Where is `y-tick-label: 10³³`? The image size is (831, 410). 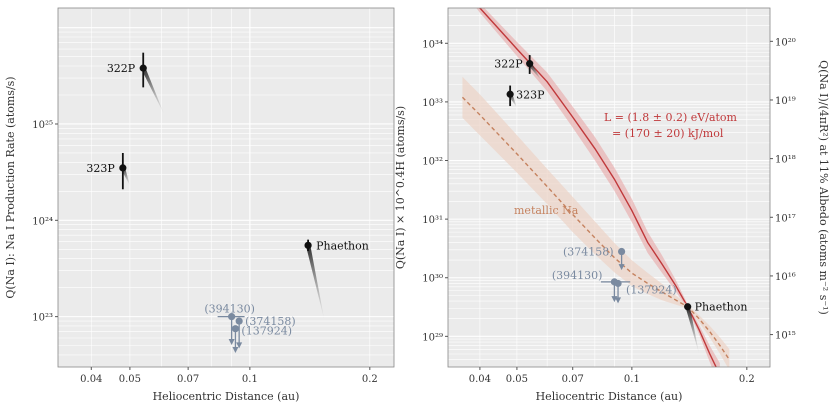
y-tick-label: 10³³ is located at coordinates (432, 103).